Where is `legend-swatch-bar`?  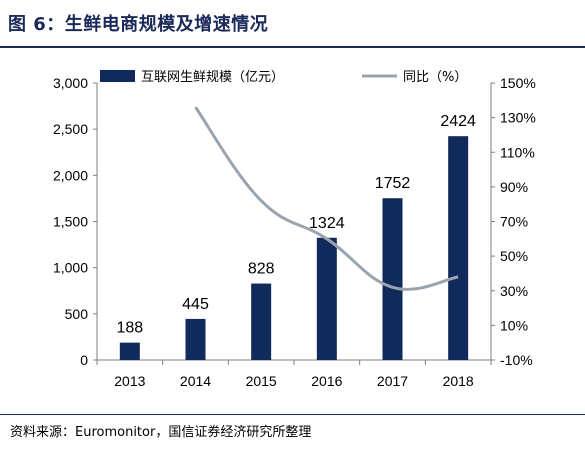
legend-swatch-bar is located at coordinates (117, 76).